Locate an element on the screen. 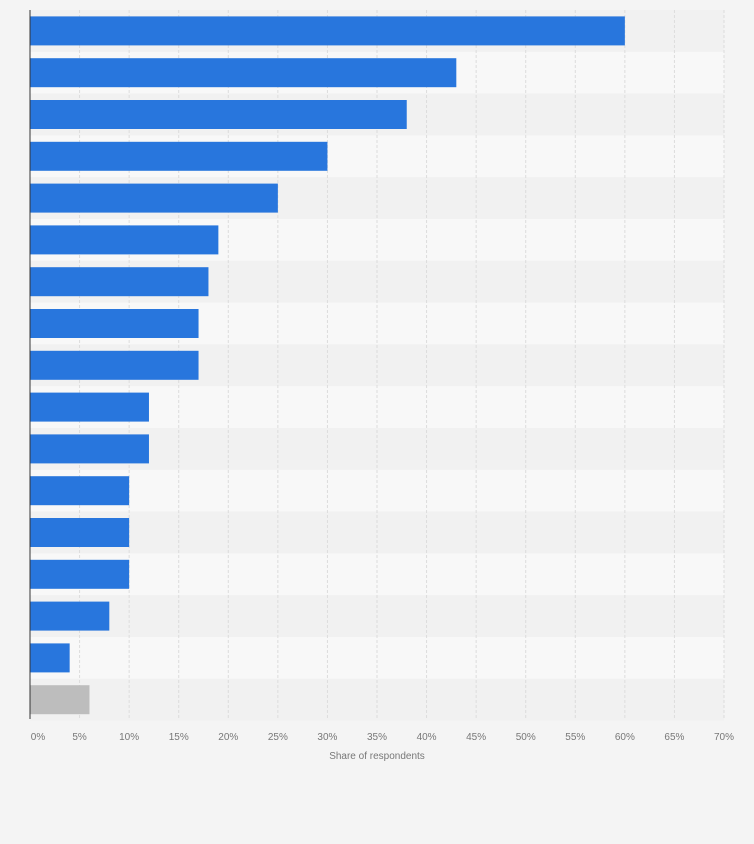 The image size is (754, 844). x-tick-label: 40% is located at coordinates (427, 737).